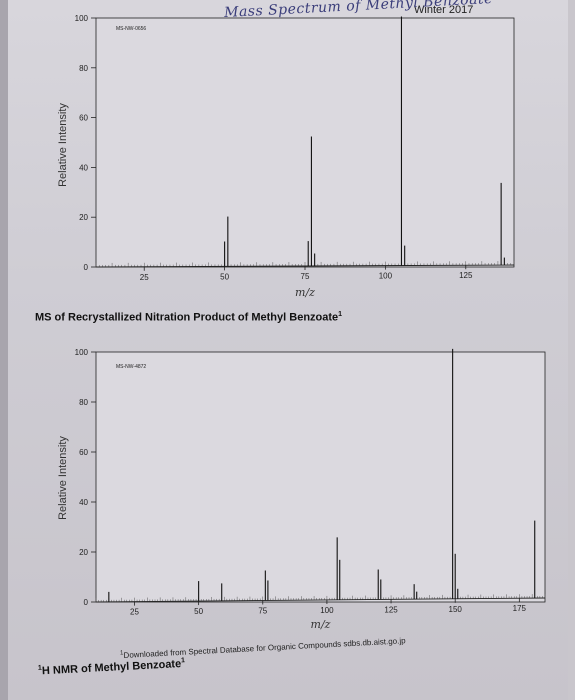 The width and height of the screenshot is (575, 700). Describe the element at coordinates (131, 367) in the screenshot. I see `spectrum-id-code: MS-NW-4872` at that location.